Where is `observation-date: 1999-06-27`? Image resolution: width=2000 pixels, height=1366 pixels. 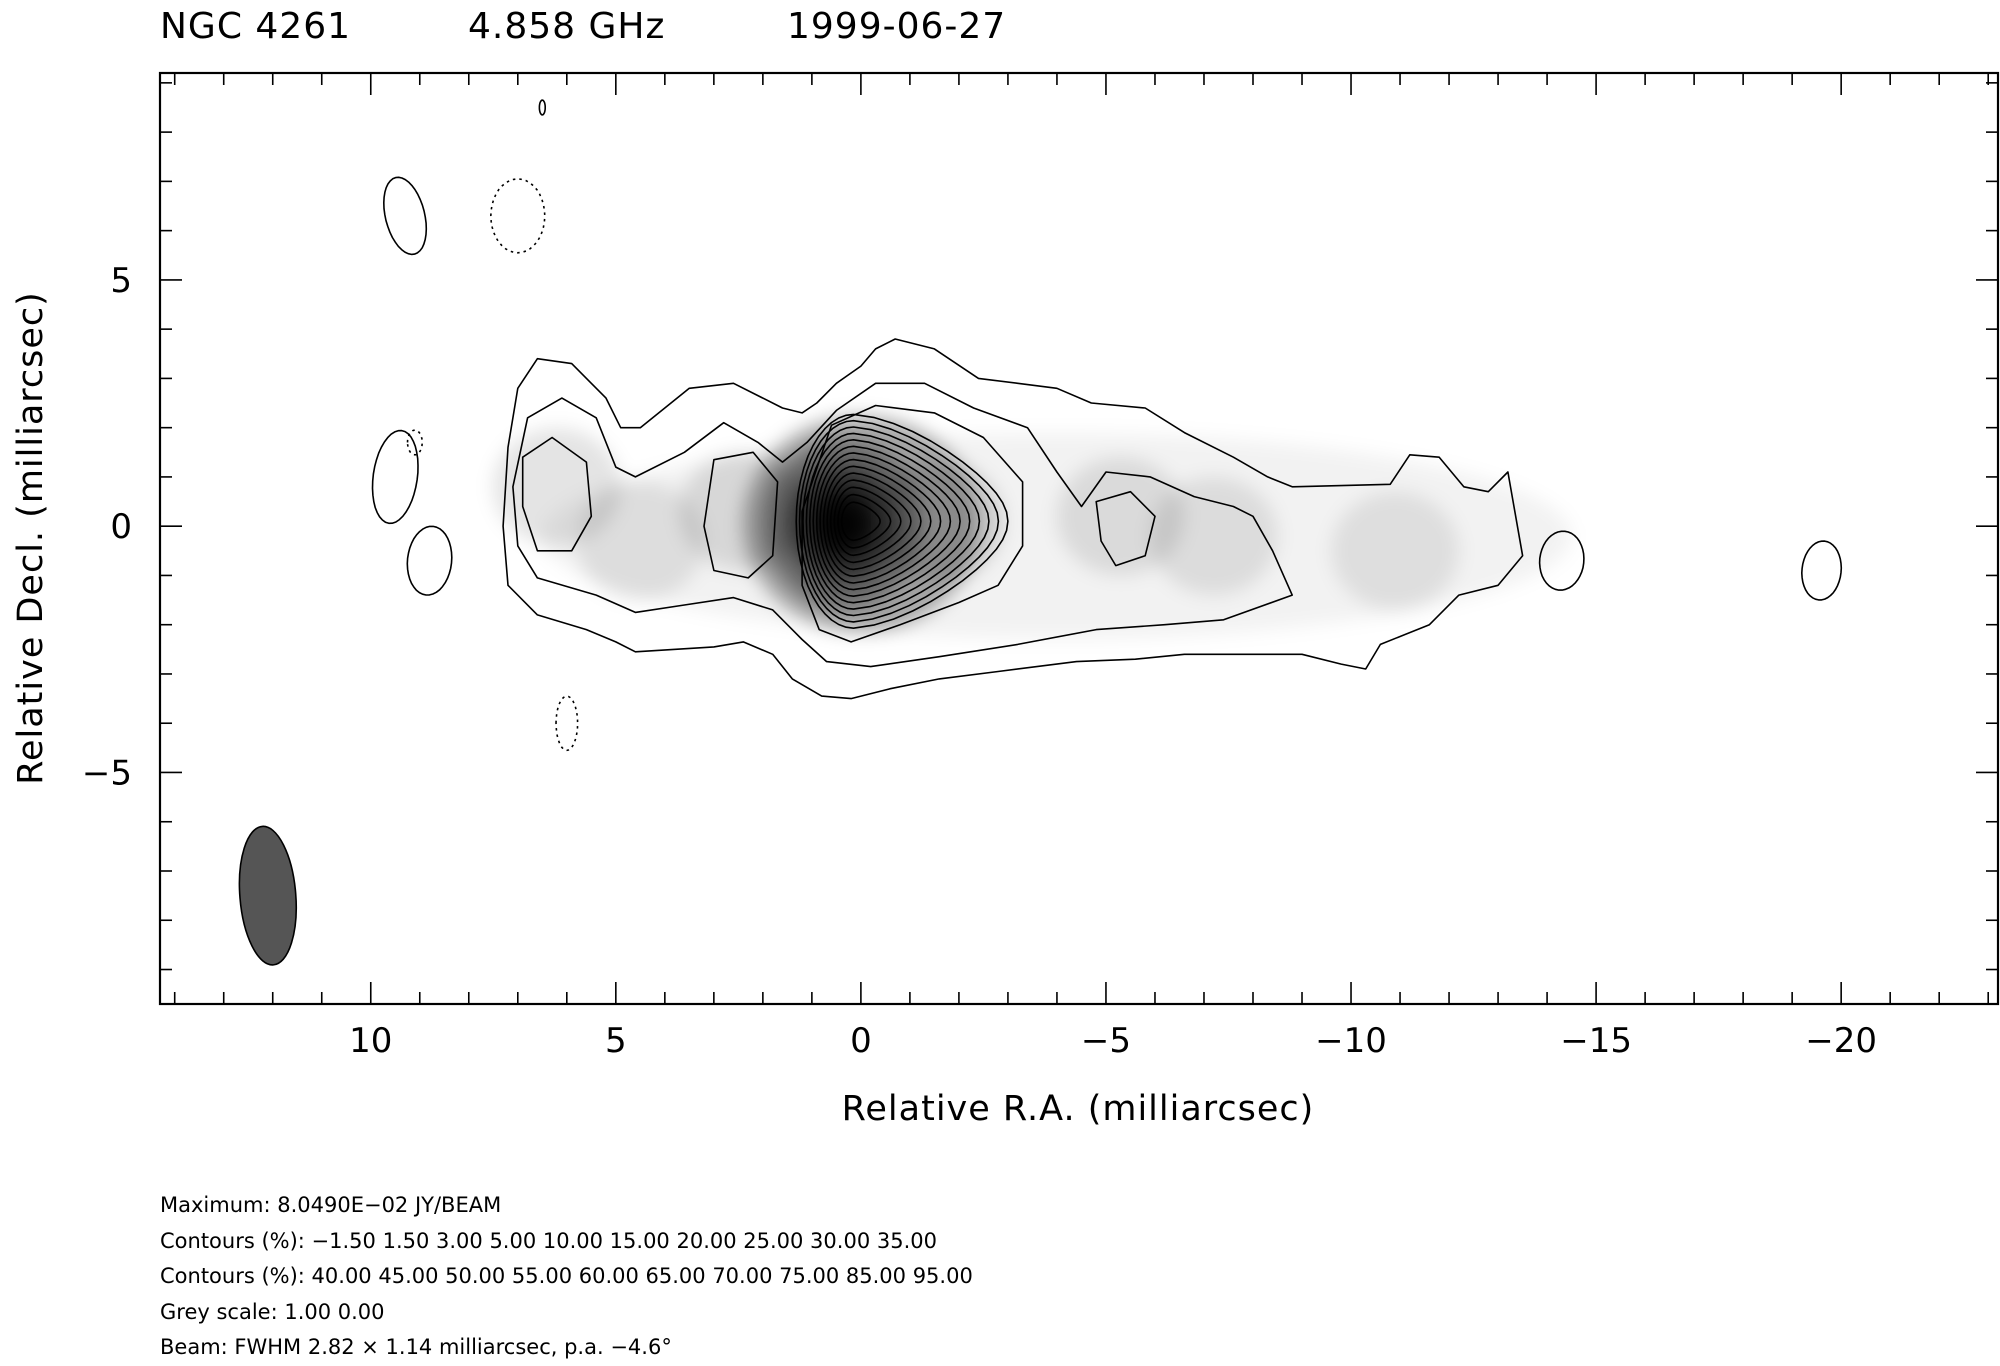
observation-date: 1999-06-27 is located at coordinates (897, 26).